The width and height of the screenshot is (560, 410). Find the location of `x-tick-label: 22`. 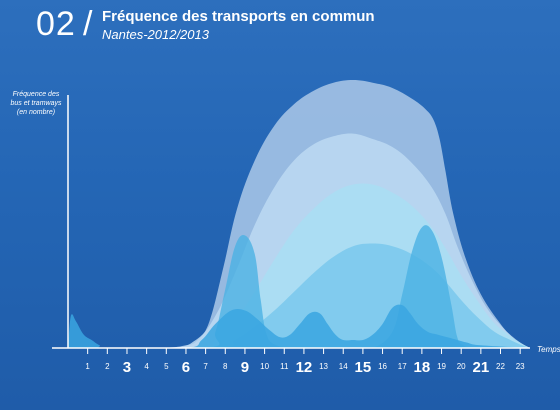

x-tick-label: 22 is located at coordinates (500, 366).